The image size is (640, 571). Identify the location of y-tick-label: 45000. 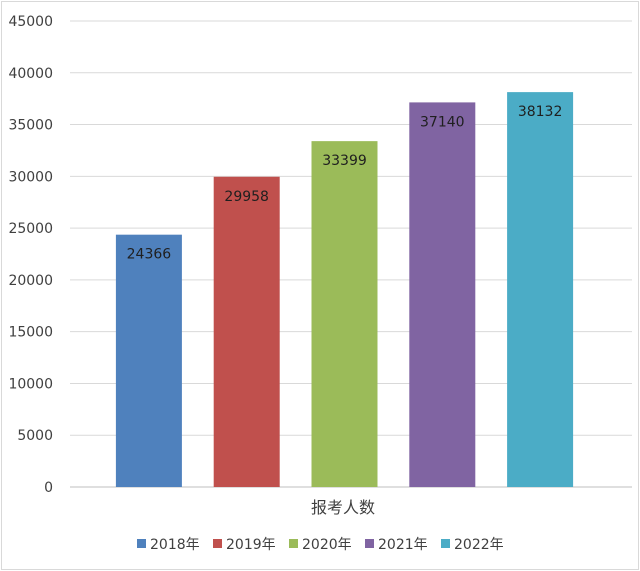
(30, 22).